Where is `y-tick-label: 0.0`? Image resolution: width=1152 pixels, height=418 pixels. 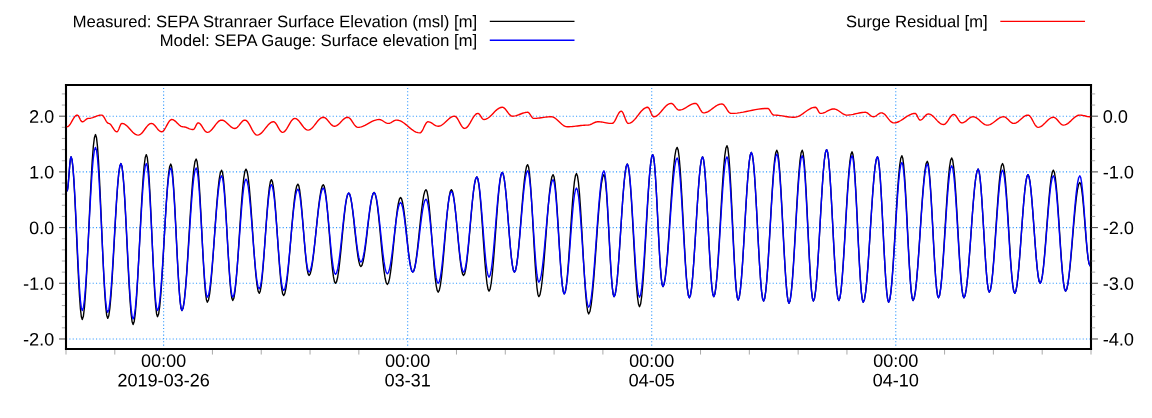 y-tick-label: 0.0 is located at coordinates (41, 228).